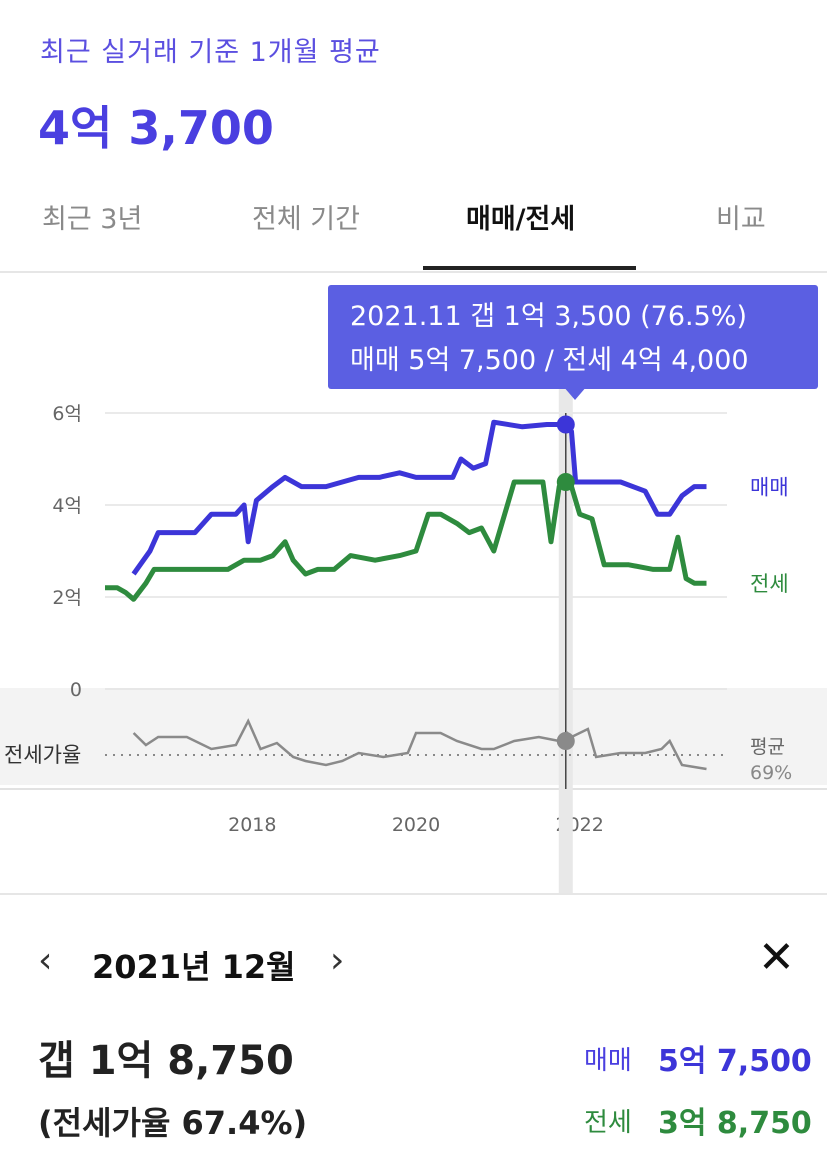 The width and height of the screenshot is (827, 1165). Describe the element at coordinates (565, 424) in the screenshot. I see `sale-selected-point` at that location.